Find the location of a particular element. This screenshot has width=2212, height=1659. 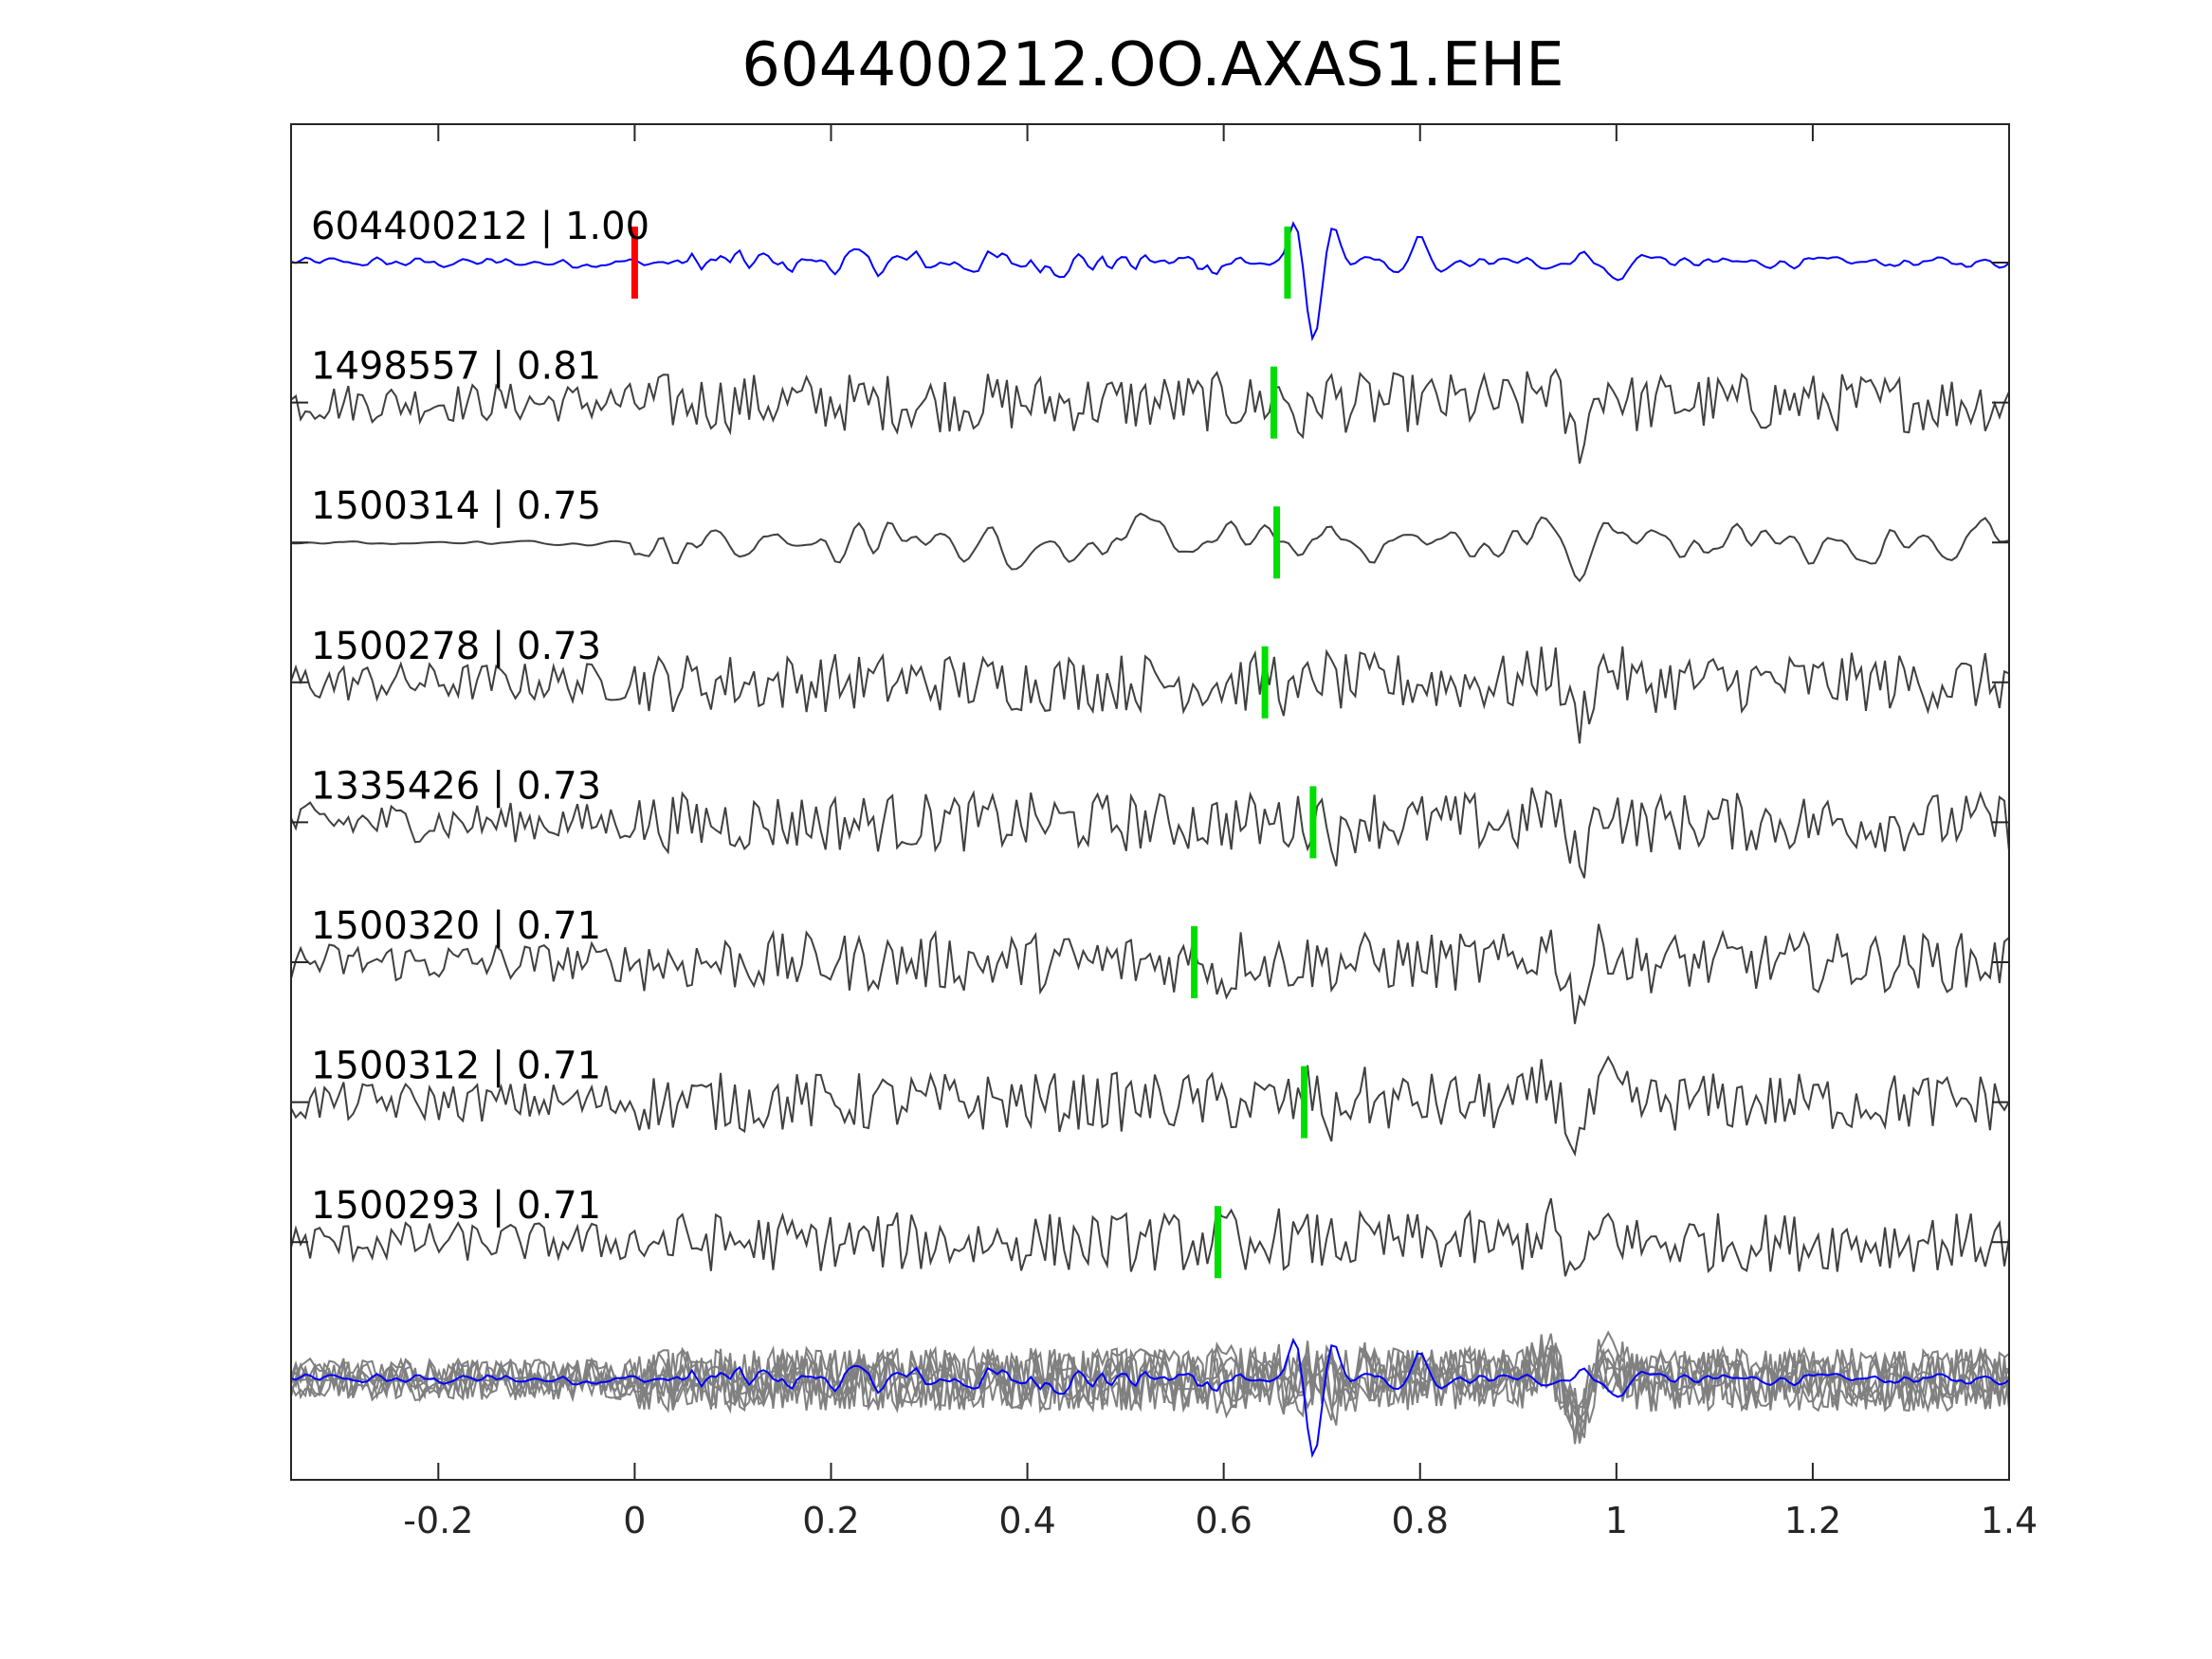

x-tick-label: 0.2 is located at coordinates (830, 1520).